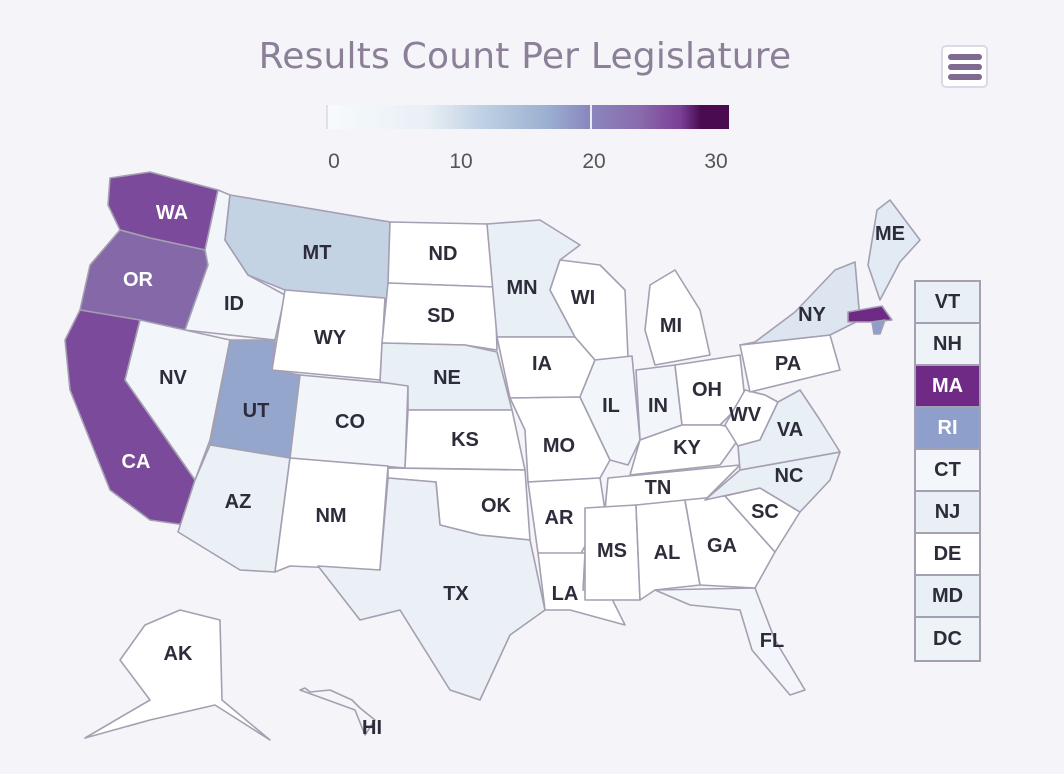 The width and height of the screenshot is (1064, 774). I want to click on state-label-la: LA, so click(565, 594).